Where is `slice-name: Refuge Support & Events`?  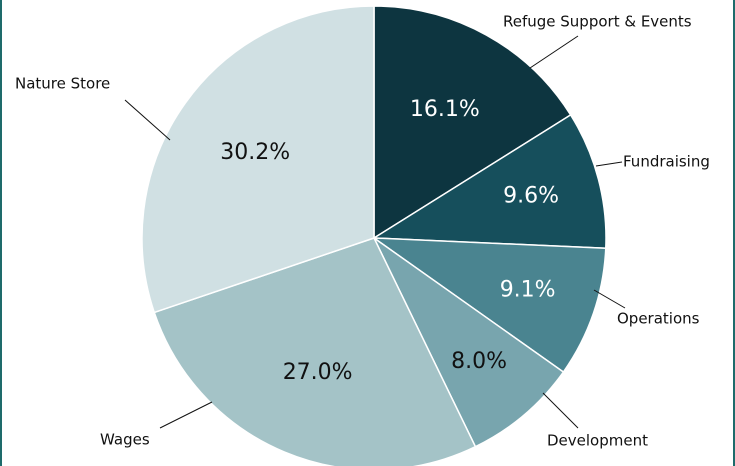
slice-name: Refuge Support & Events is located at coordinates (597, 22).